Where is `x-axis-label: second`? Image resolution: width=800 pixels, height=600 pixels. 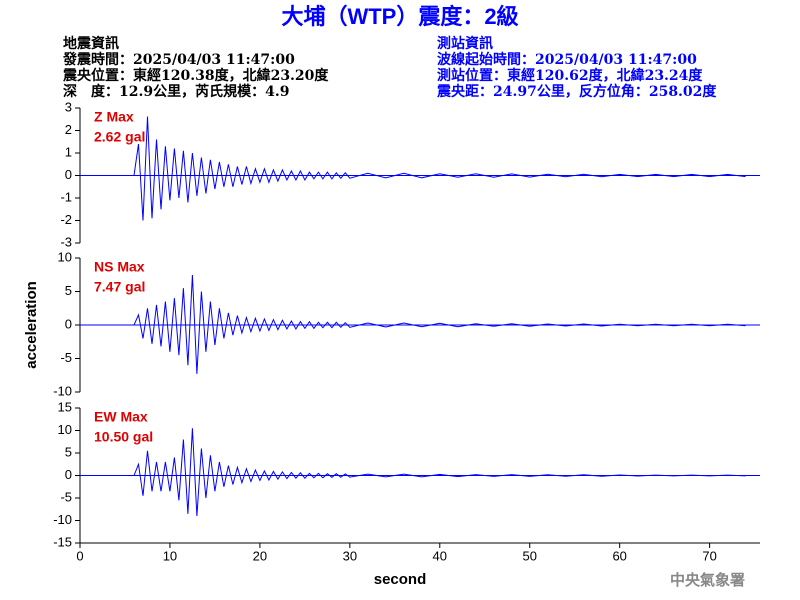
x-axis-label: second is located at coordinates (400, 579).